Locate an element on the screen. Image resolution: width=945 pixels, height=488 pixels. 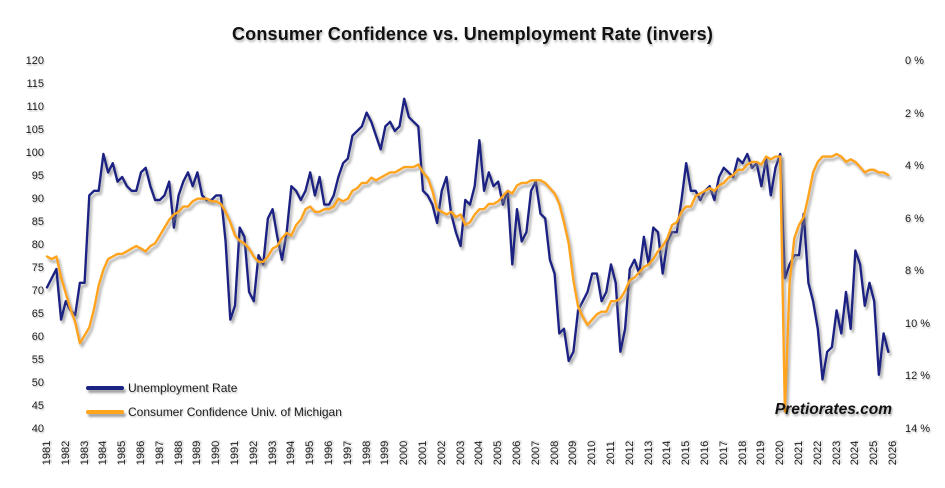
x-axis-tick: 1998 is located at coordinates (366, 453).